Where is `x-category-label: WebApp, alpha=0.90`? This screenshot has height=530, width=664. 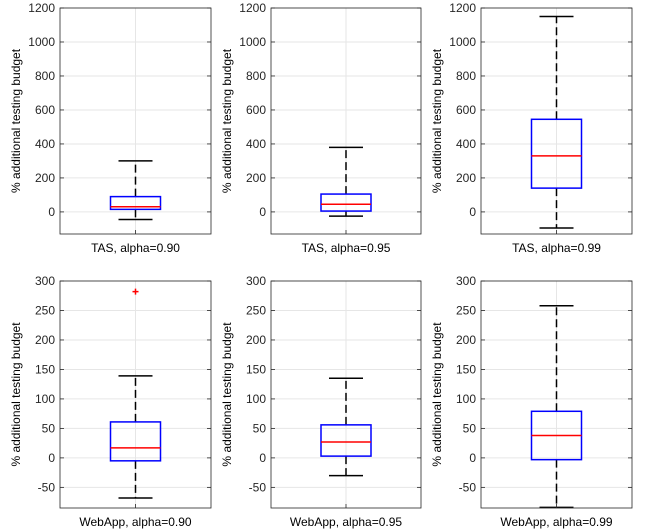
x-category-label: WebApp, alpha=0.90 is located at coordinates (135, 522).